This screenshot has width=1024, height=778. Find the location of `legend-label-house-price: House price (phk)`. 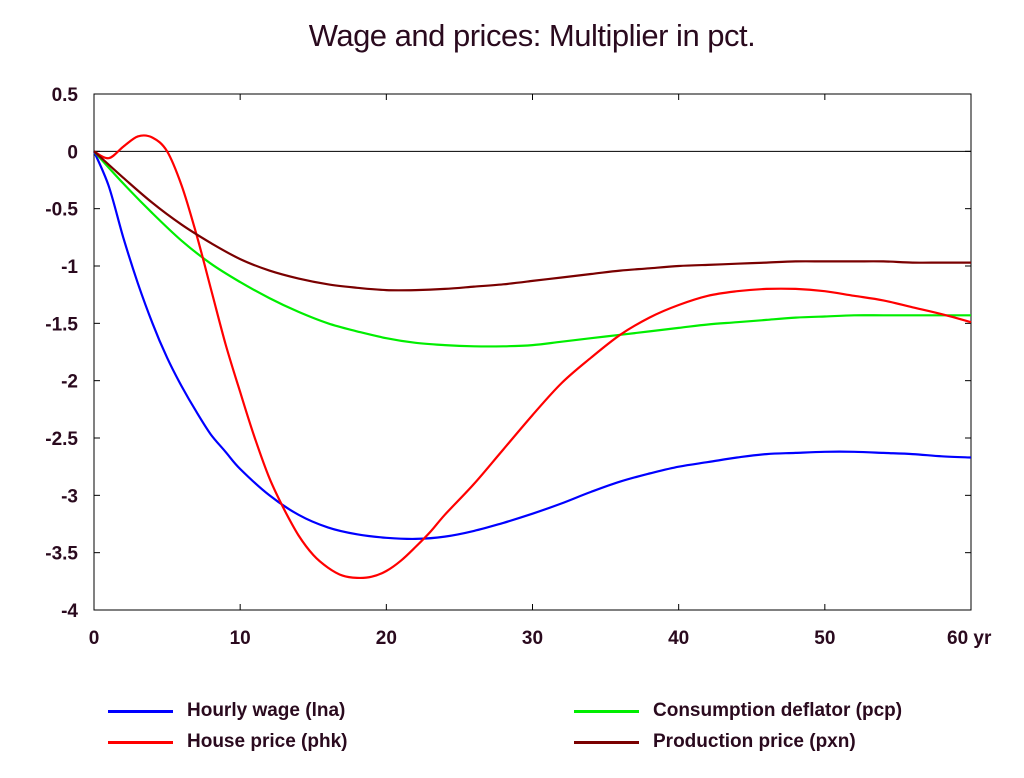

legend-label-house-price: House price (phk) is located at coordinates (267, 741).